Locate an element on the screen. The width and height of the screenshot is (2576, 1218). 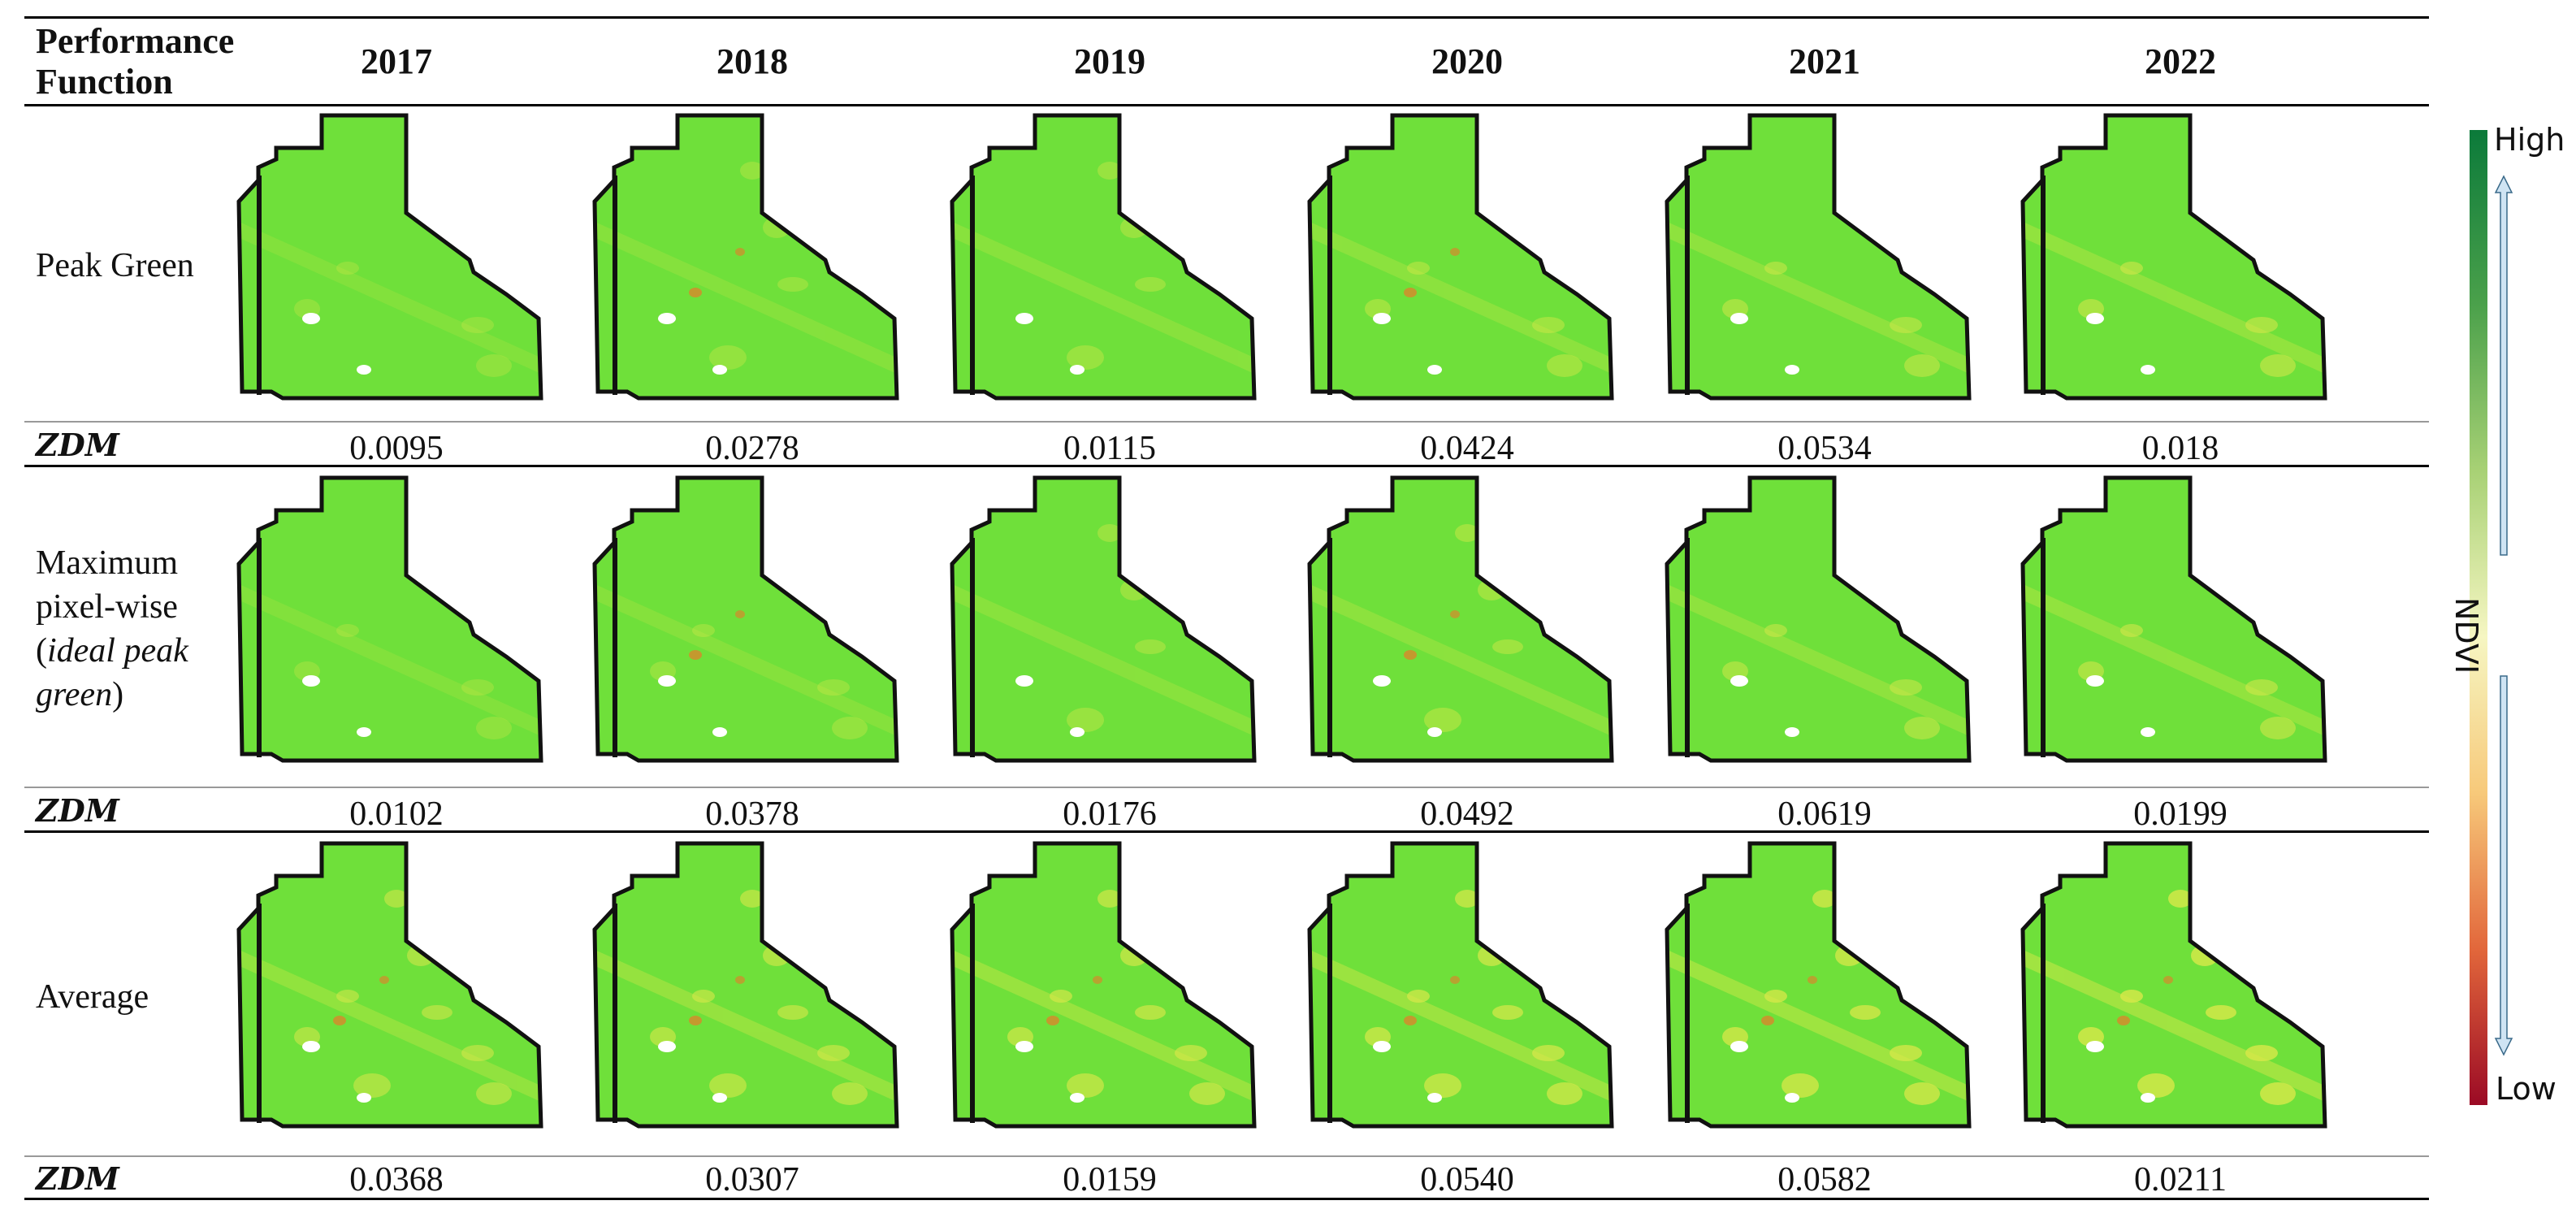
year-header-2022: 2022 is located at coordinates (2180, 61).